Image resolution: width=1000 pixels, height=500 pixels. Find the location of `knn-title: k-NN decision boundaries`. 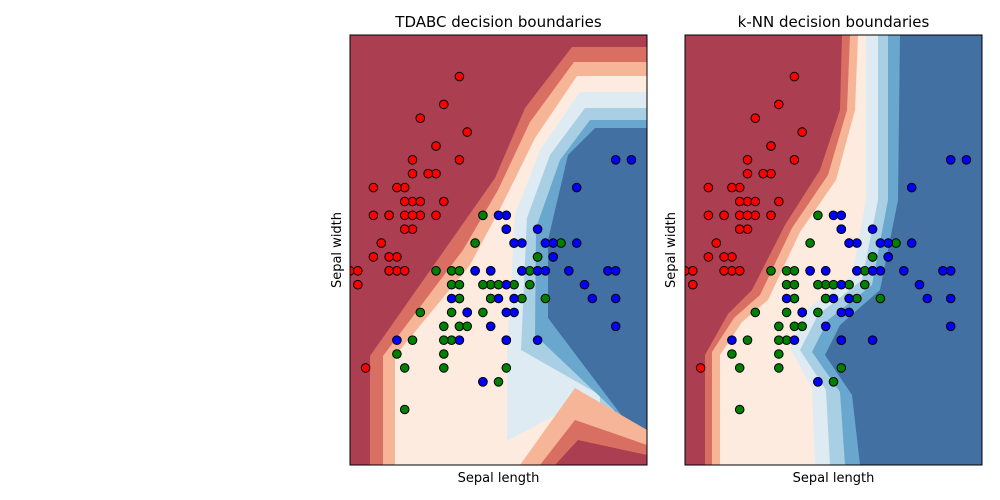

knn-title: k-NN decision boundaries is located at coordinates (834, 22).